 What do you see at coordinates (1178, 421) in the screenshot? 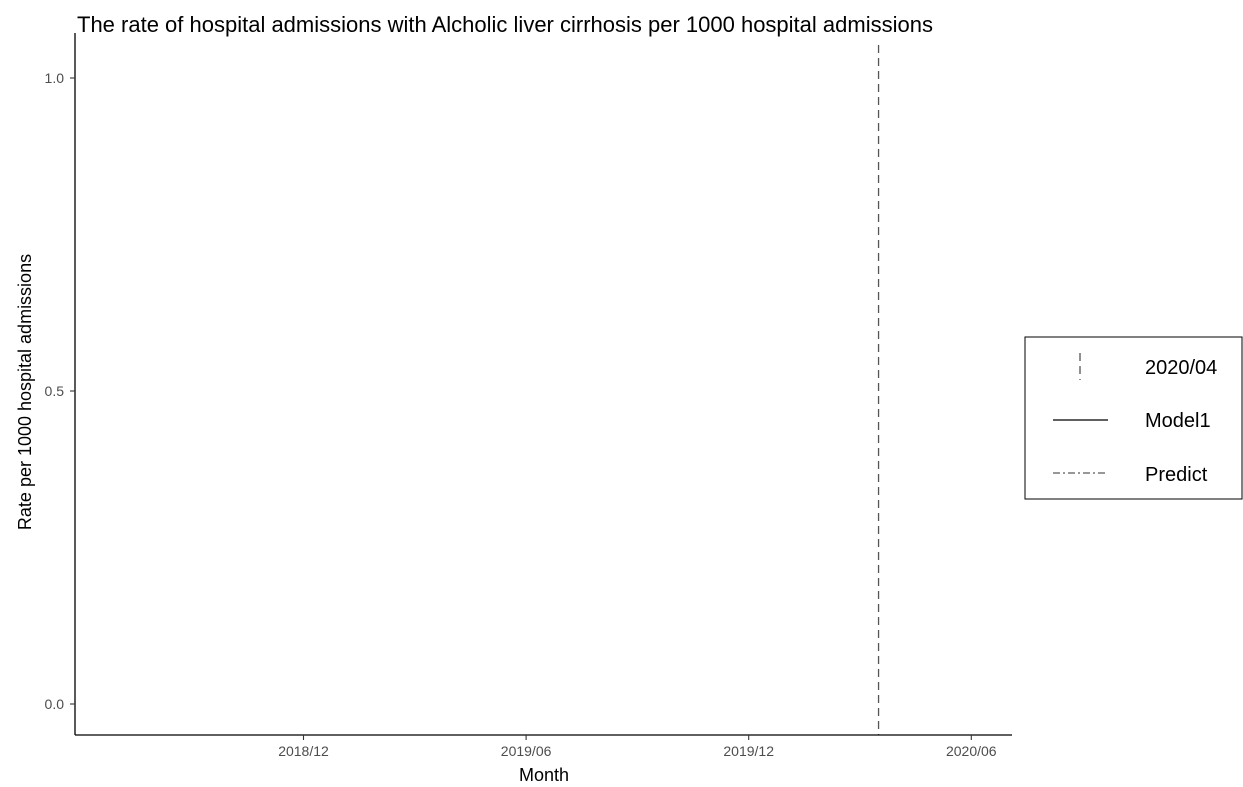
I see `legend-label-model1: Model1` at bounding box center [1178, 421].